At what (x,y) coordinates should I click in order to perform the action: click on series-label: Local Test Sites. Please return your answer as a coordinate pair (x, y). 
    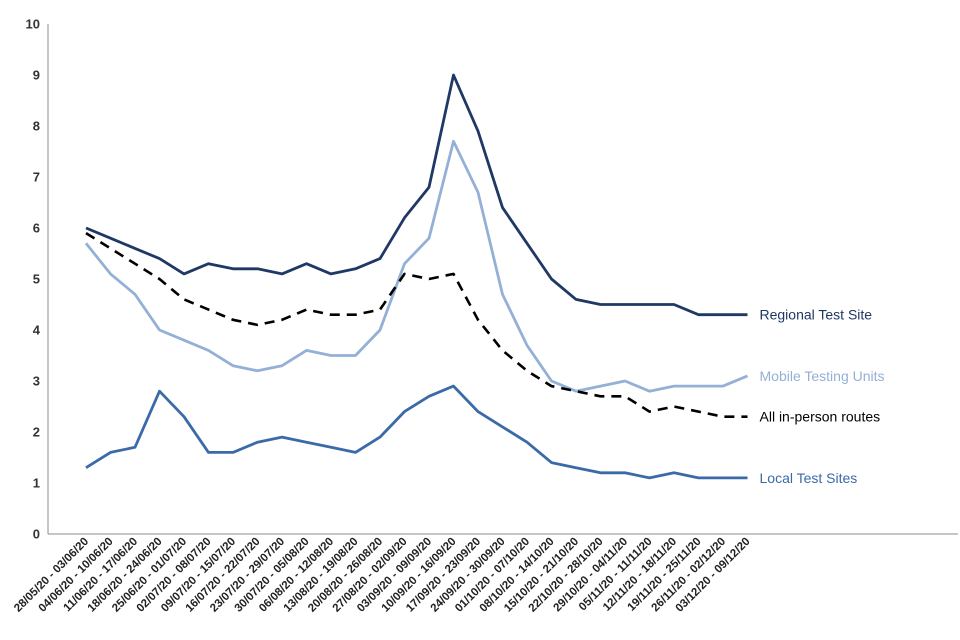
    Looking at the image, I should click on (809, 478).